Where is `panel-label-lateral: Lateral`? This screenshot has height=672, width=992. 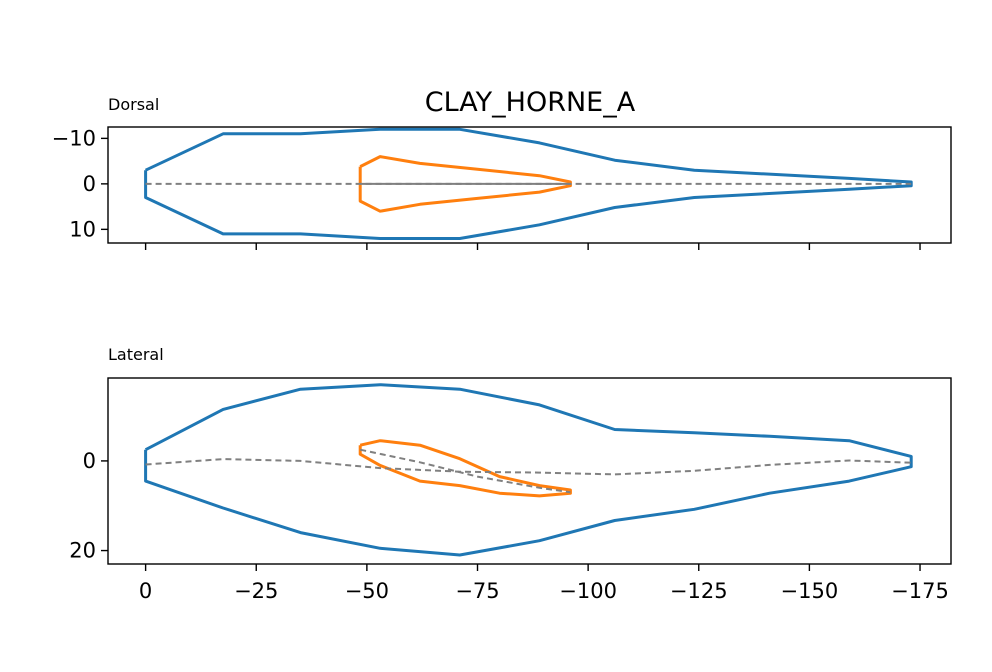 panel-label-lateral: Lateral is located at coordinates (136, 354).